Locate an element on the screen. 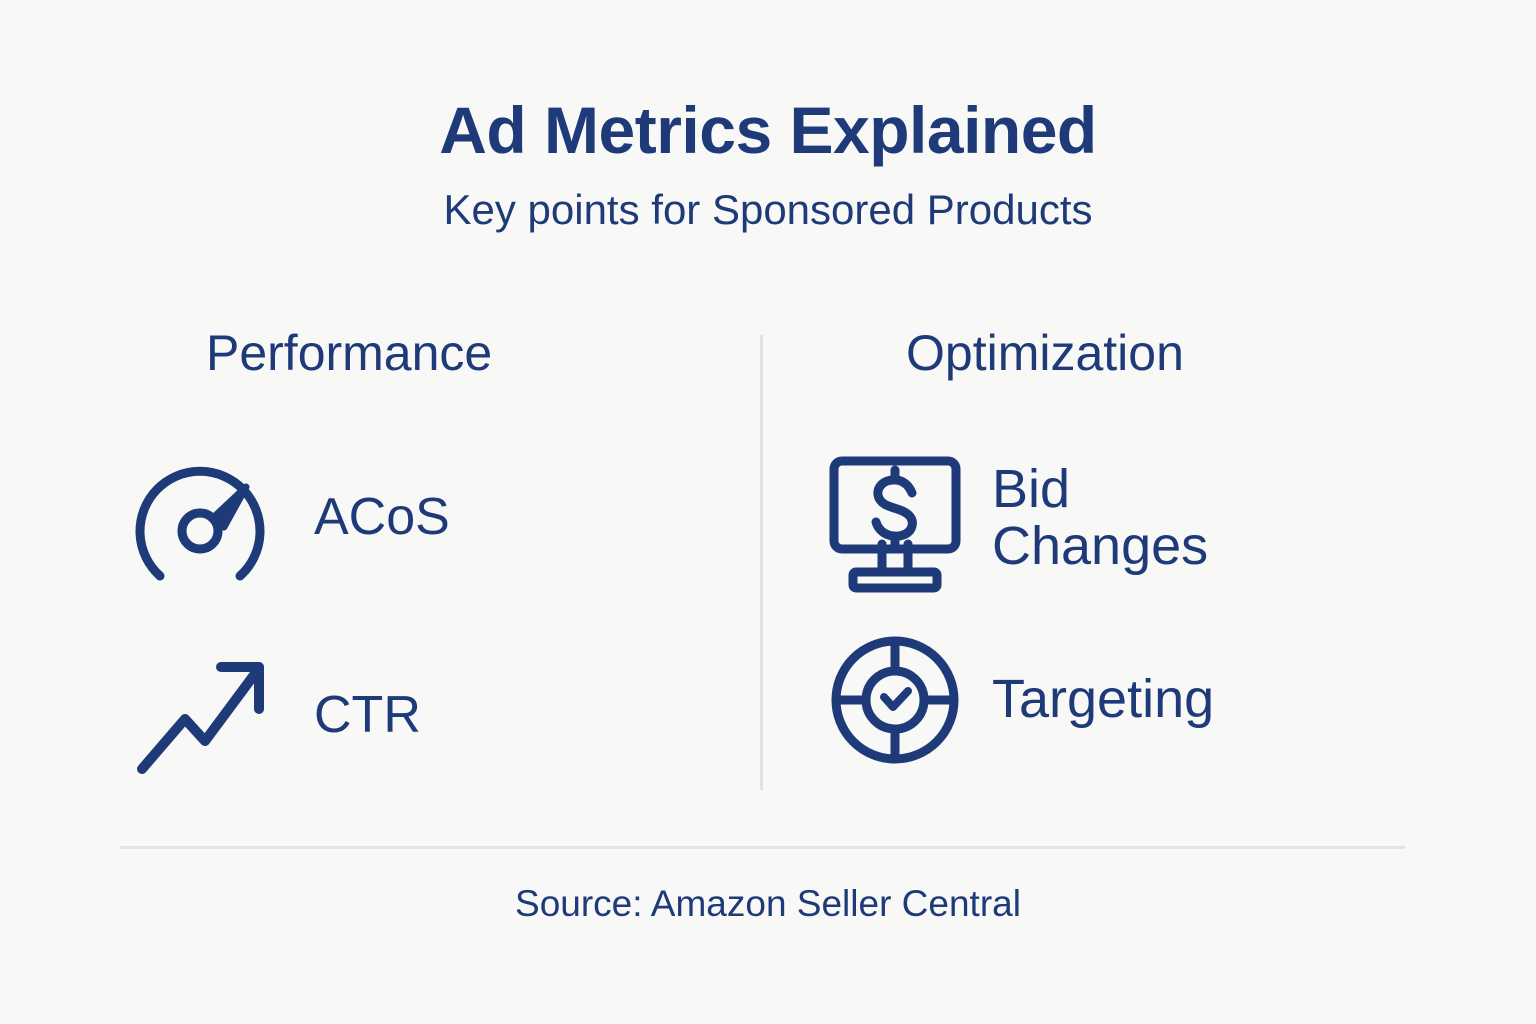 This screenshot has height=1024, width=1536. metric-item-targeting: Targeting is located at coordinates (1140, 700).